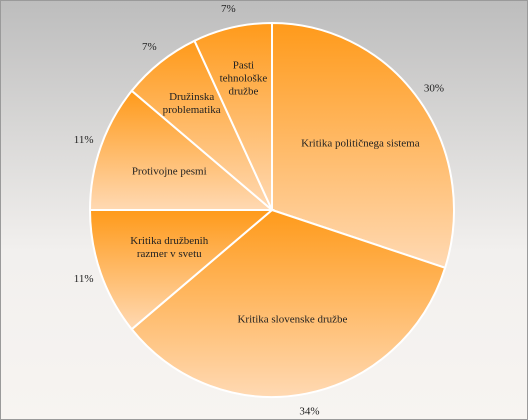 The width and height of the screenshot is (528, 420). Describe the element at coordinates (434, 89) in the screenshot. I see `value-label: 30%` at that location.